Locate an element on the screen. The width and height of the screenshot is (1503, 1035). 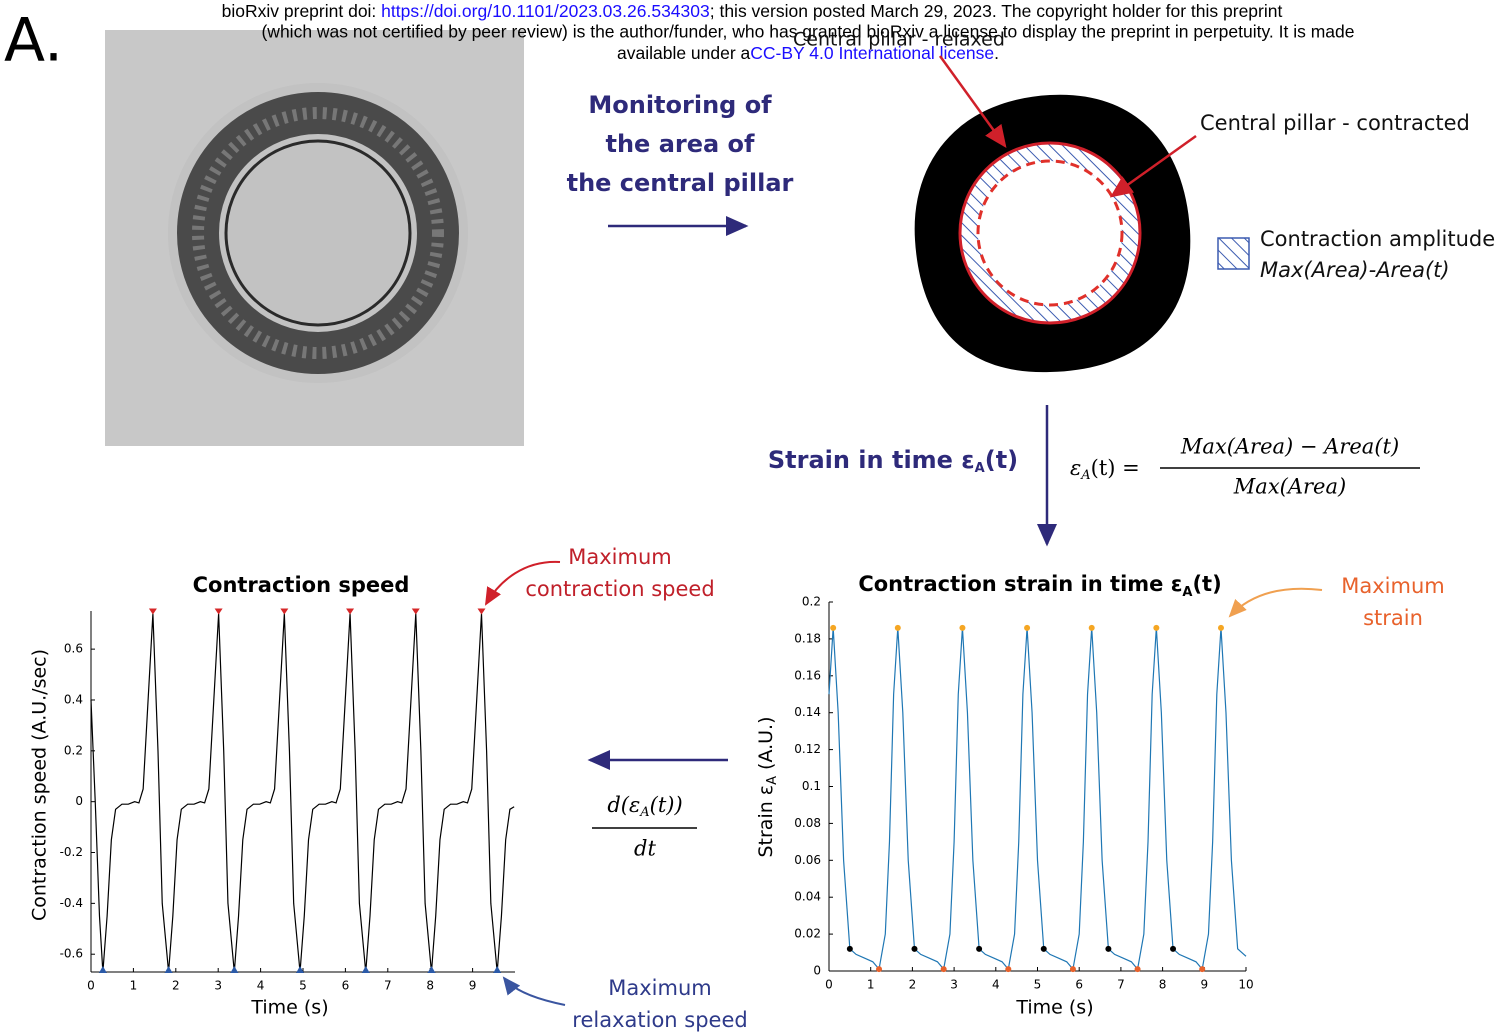
header-text: . is located at coordinates (996, 53).